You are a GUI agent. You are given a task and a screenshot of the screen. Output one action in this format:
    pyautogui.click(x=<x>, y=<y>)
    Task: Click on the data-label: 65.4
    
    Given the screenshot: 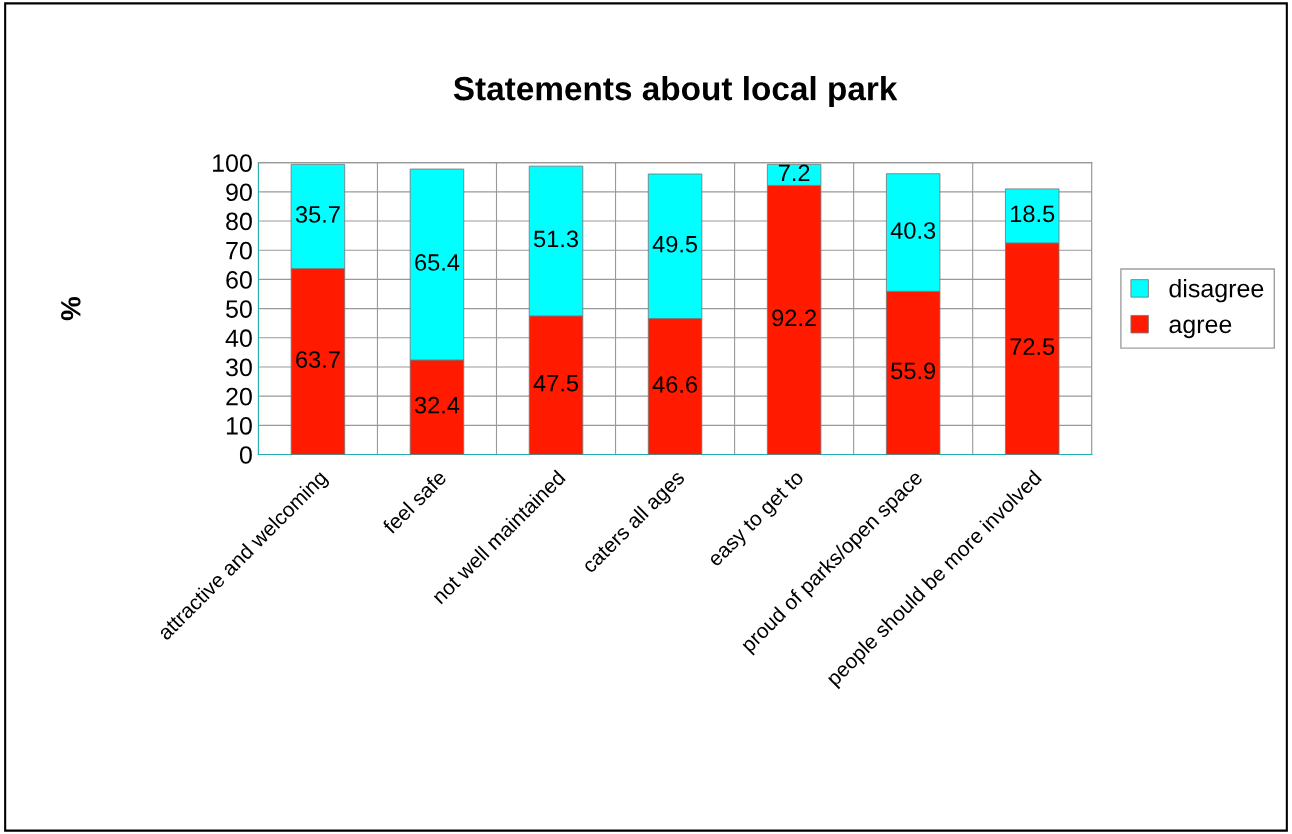 What is the action you would take?
    pyautogui.click(x=437, y=262)
    